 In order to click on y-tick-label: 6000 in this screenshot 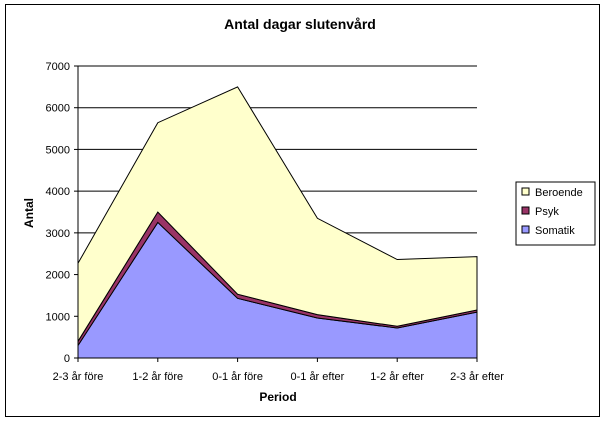, I will do `click(58, 109)`.